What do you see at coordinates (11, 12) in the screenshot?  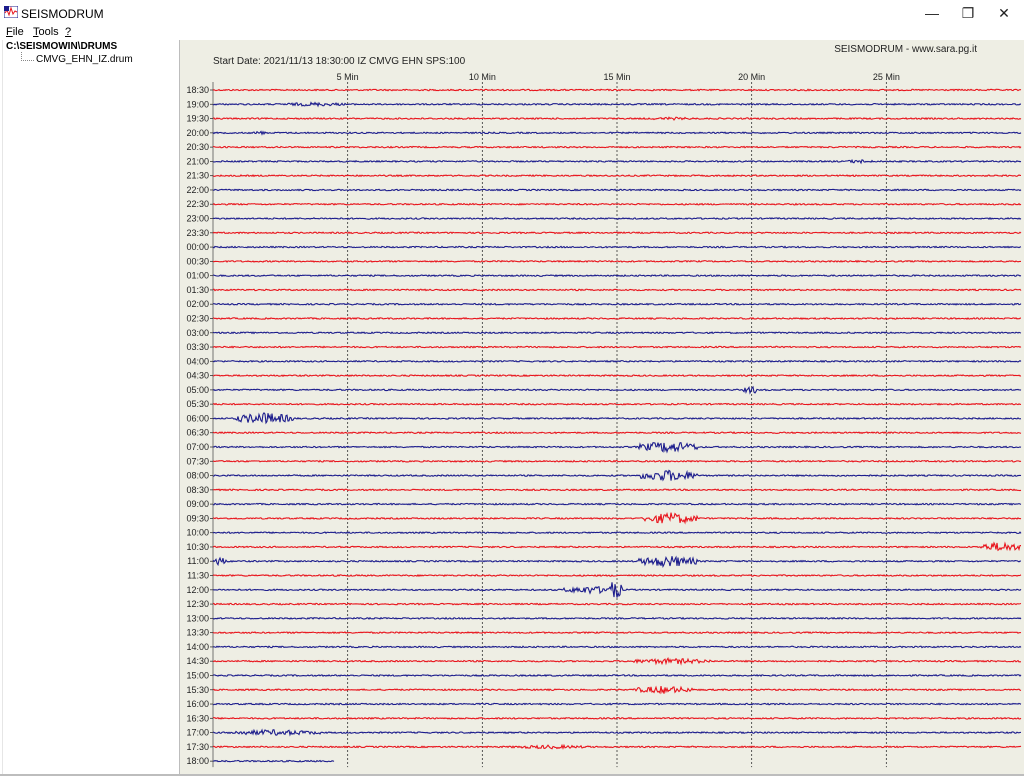 I see `app-icon` at bounding box center [11, 12].